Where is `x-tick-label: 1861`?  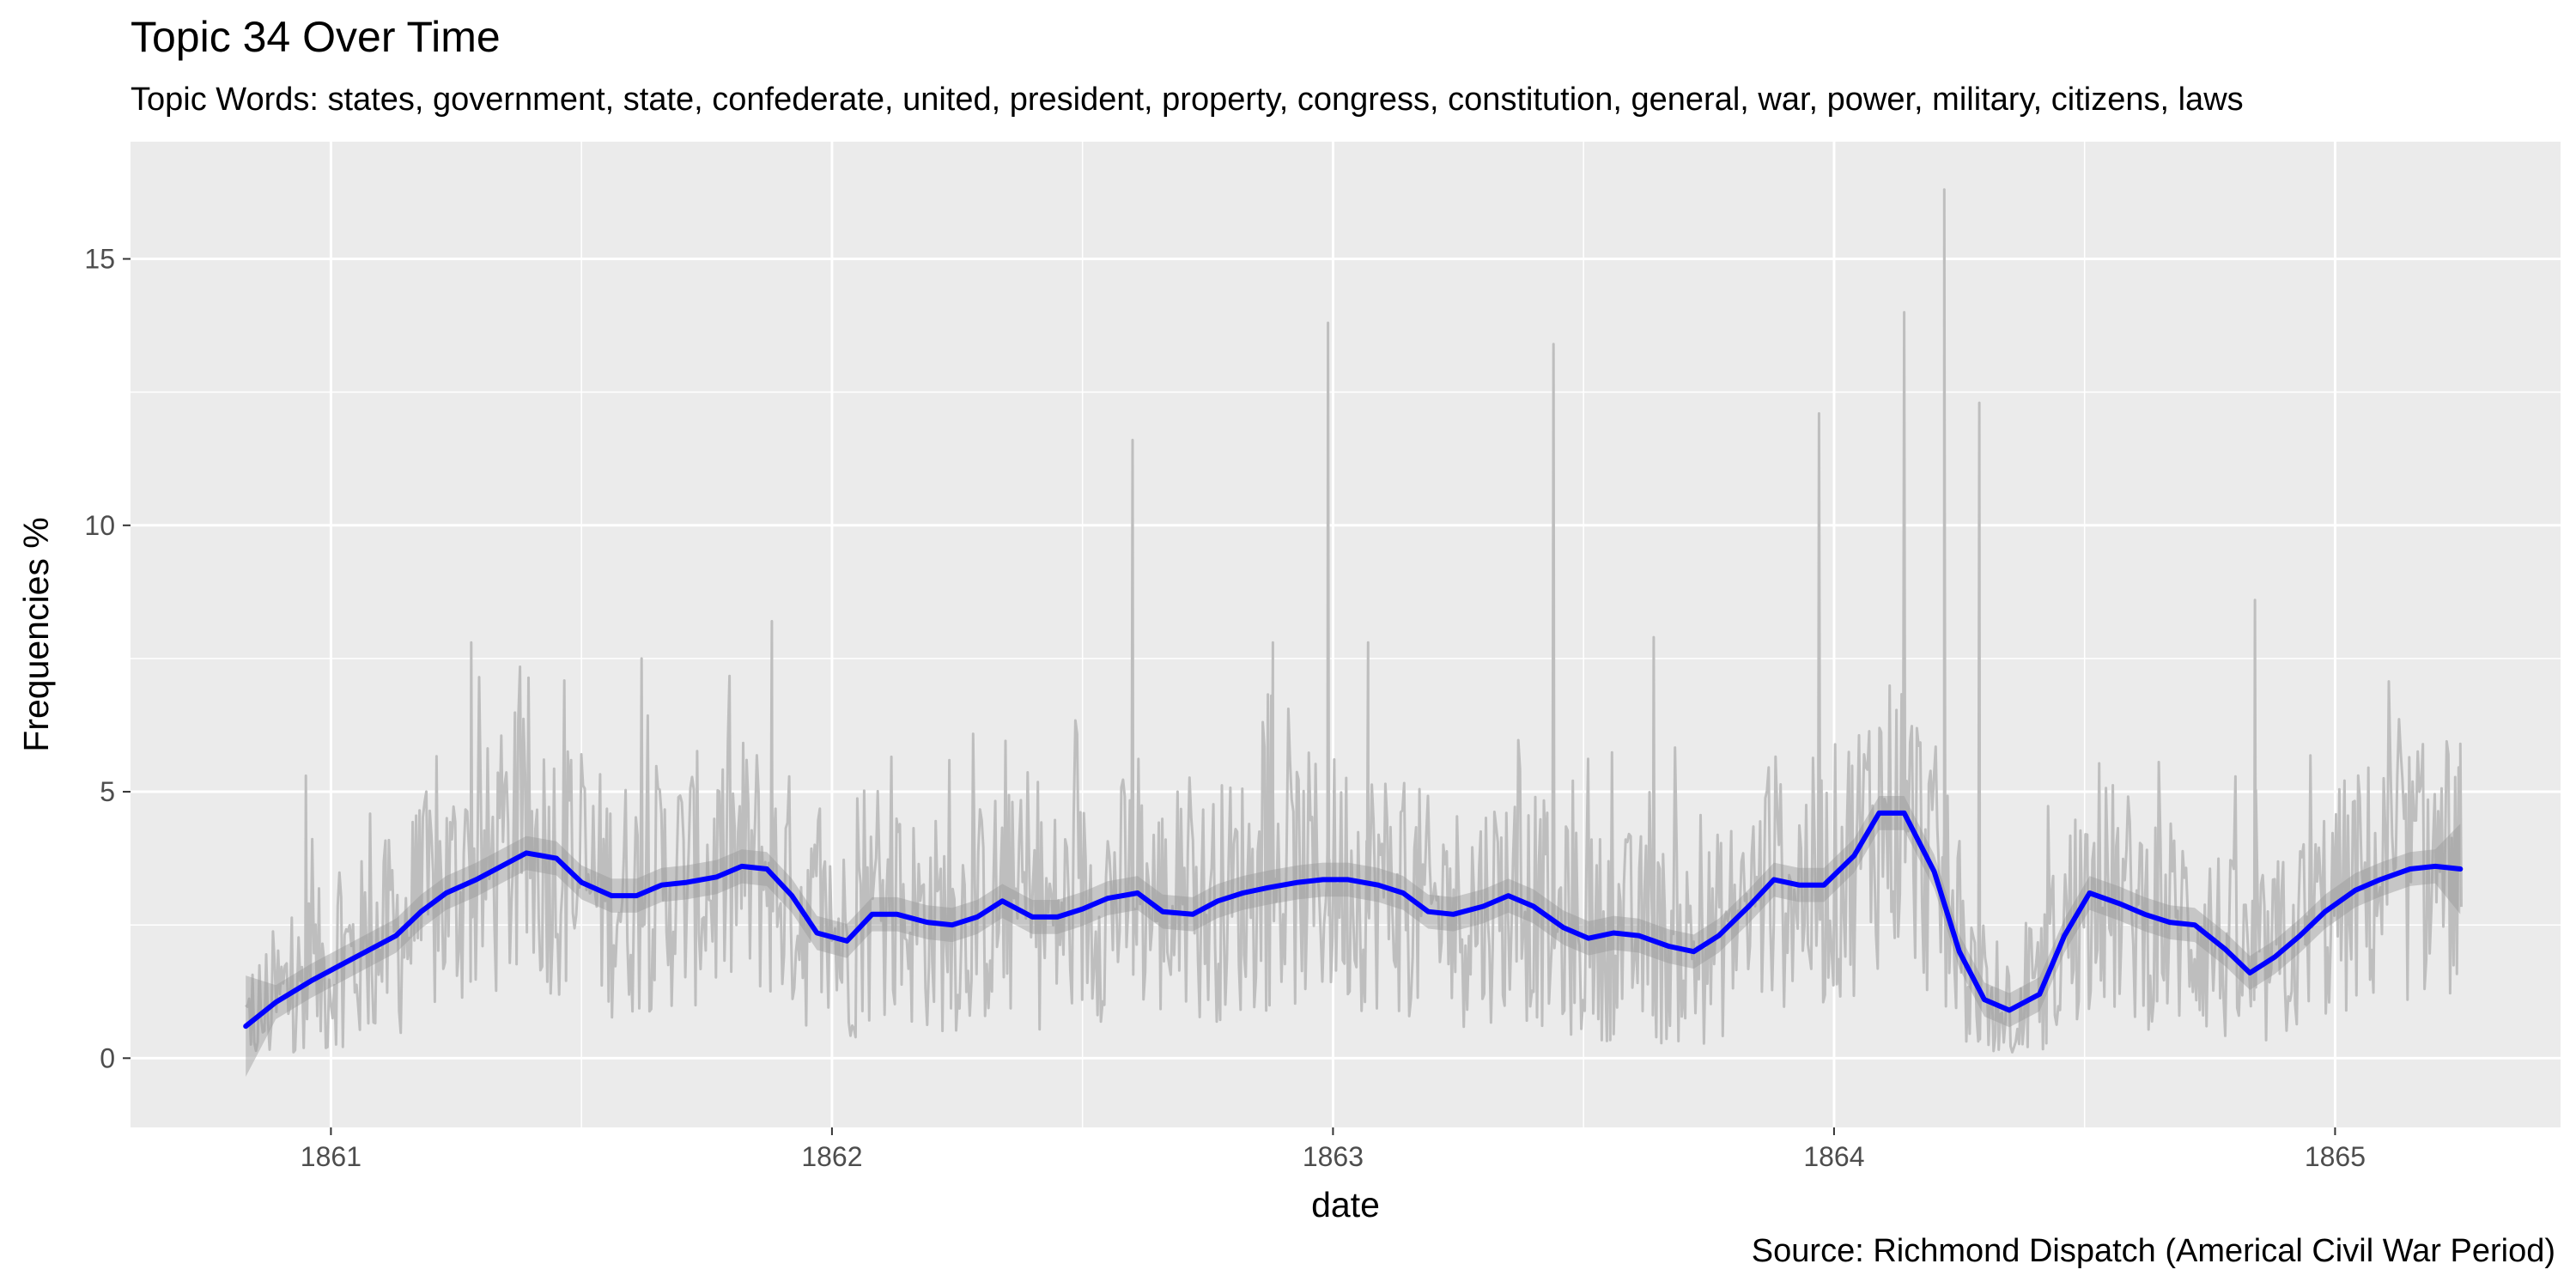
x-tick-label: 1861 is located at coordinates (331, 1156).